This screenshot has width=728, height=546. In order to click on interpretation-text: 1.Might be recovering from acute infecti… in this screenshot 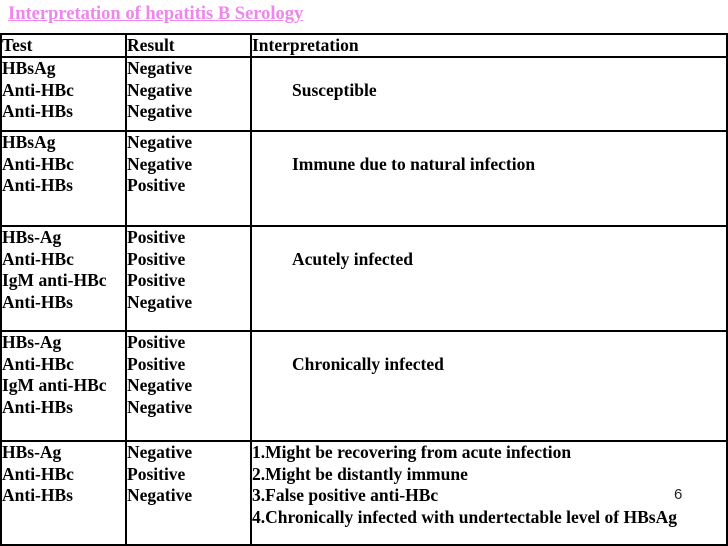, I will do `click(412, 452)`.